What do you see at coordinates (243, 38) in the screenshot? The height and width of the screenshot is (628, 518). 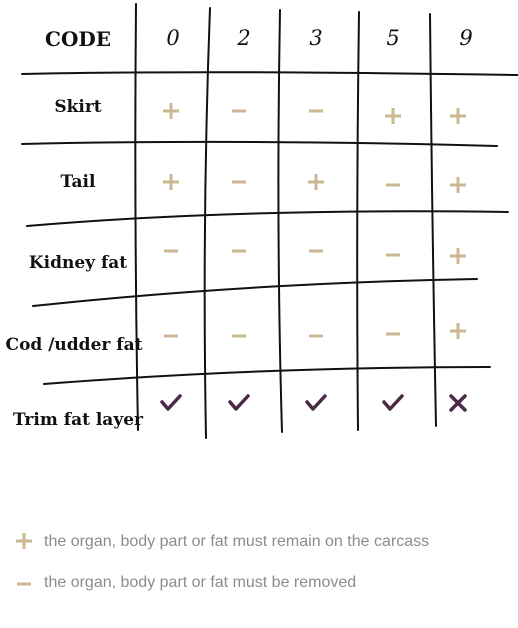 I see `code-label-2: 2` at bounding box center [243, 38].